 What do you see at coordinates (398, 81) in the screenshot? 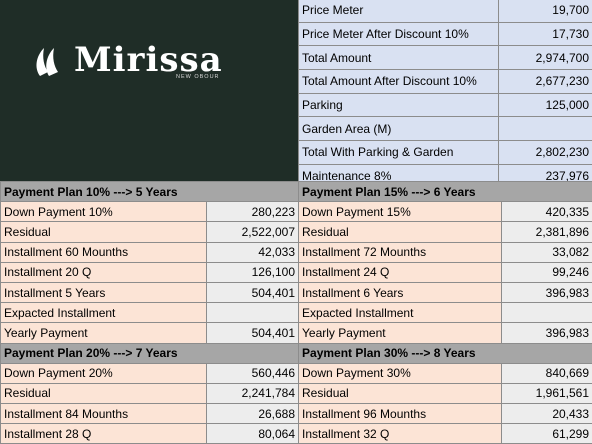
I see `summary-label: Total Amount After Discount 10%` at bounding box center [398, 81].